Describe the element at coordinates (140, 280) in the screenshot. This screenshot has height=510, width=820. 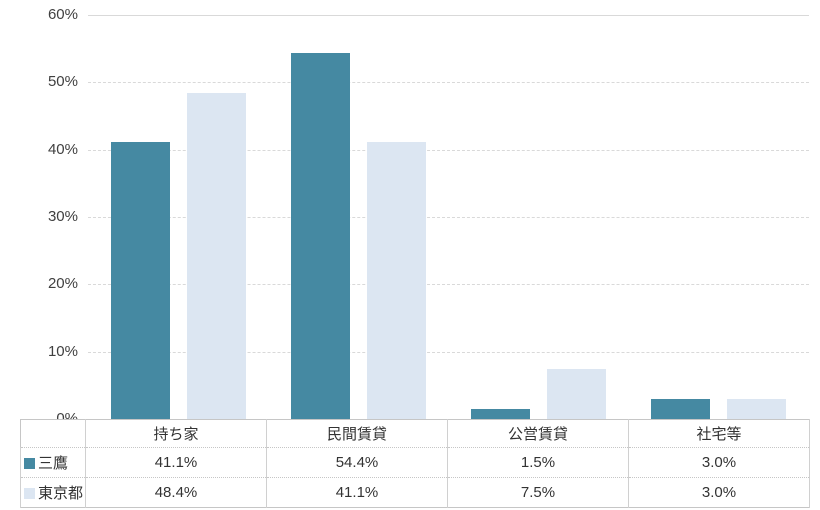
I see `bar-三鷹-持ち家` at that location.